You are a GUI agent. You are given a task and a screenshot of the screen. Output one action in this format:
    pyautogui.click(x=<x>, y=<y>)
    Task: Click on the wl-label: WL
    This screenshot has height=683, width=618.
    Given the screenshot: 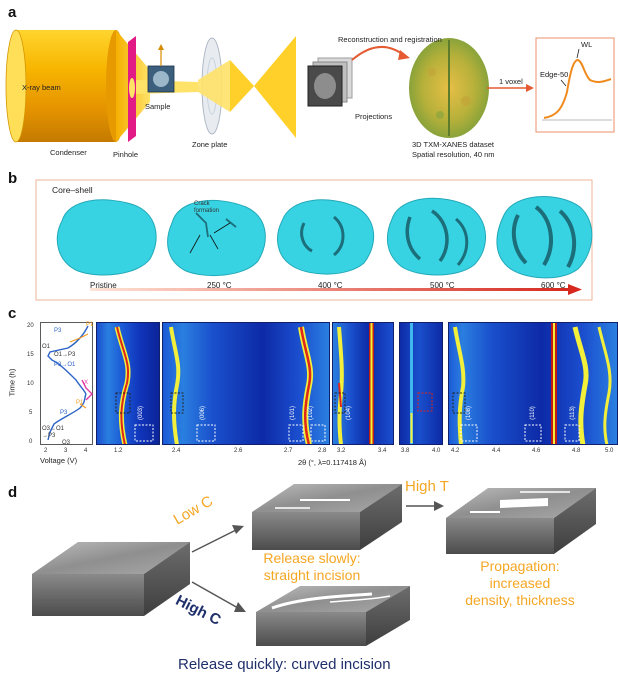 What is the action you would take?
    pyautogui.click(x=587, y=44)
    